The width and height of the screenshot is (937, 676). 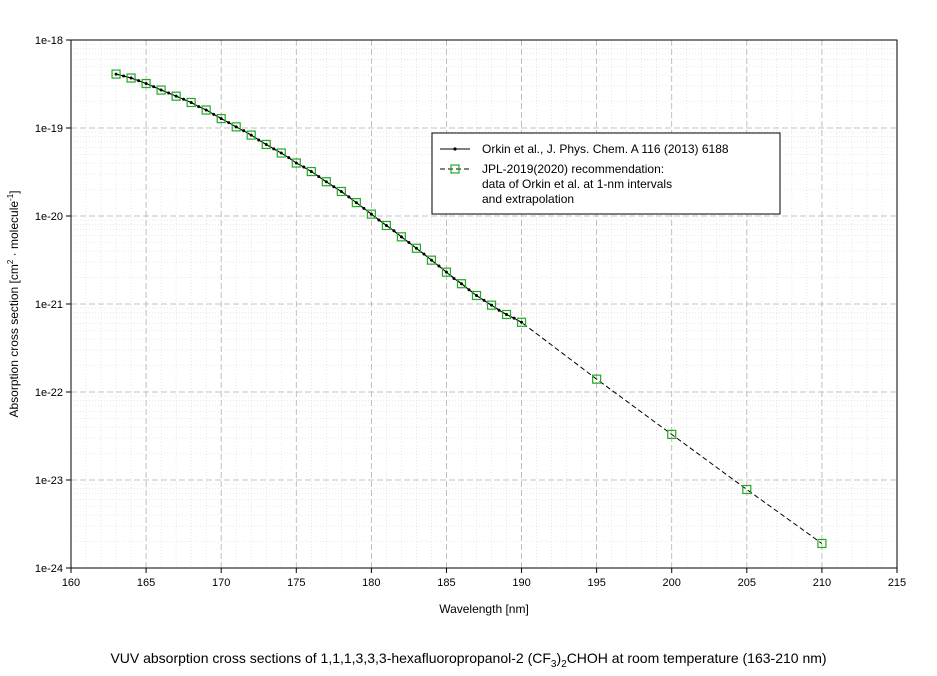 What do you see at coordinates (146, 583) in the screenshot?
I see `x-tick-label: 165` at bounding box center [146, 583].